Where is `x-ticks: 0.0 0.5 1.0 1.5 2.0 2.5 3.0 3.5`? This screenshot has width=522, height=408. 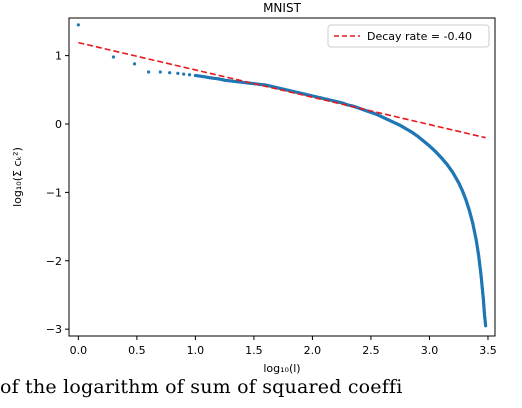 x-ticks: 0.0 0.5 1.0 1.5 2.0 2.5 3.0 3.5 is located at coordinates (283, 346).